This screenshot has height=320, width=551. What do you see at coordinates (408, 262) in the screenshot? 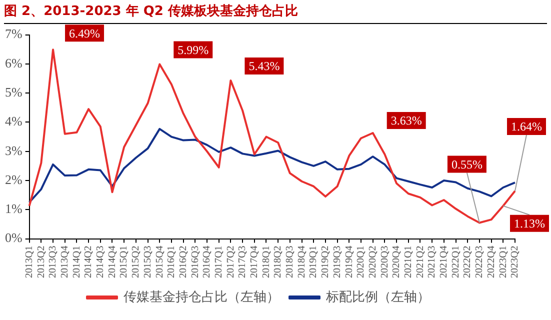
I see `x-tick-label: 2021Q1` at bounding box center [408, 262].